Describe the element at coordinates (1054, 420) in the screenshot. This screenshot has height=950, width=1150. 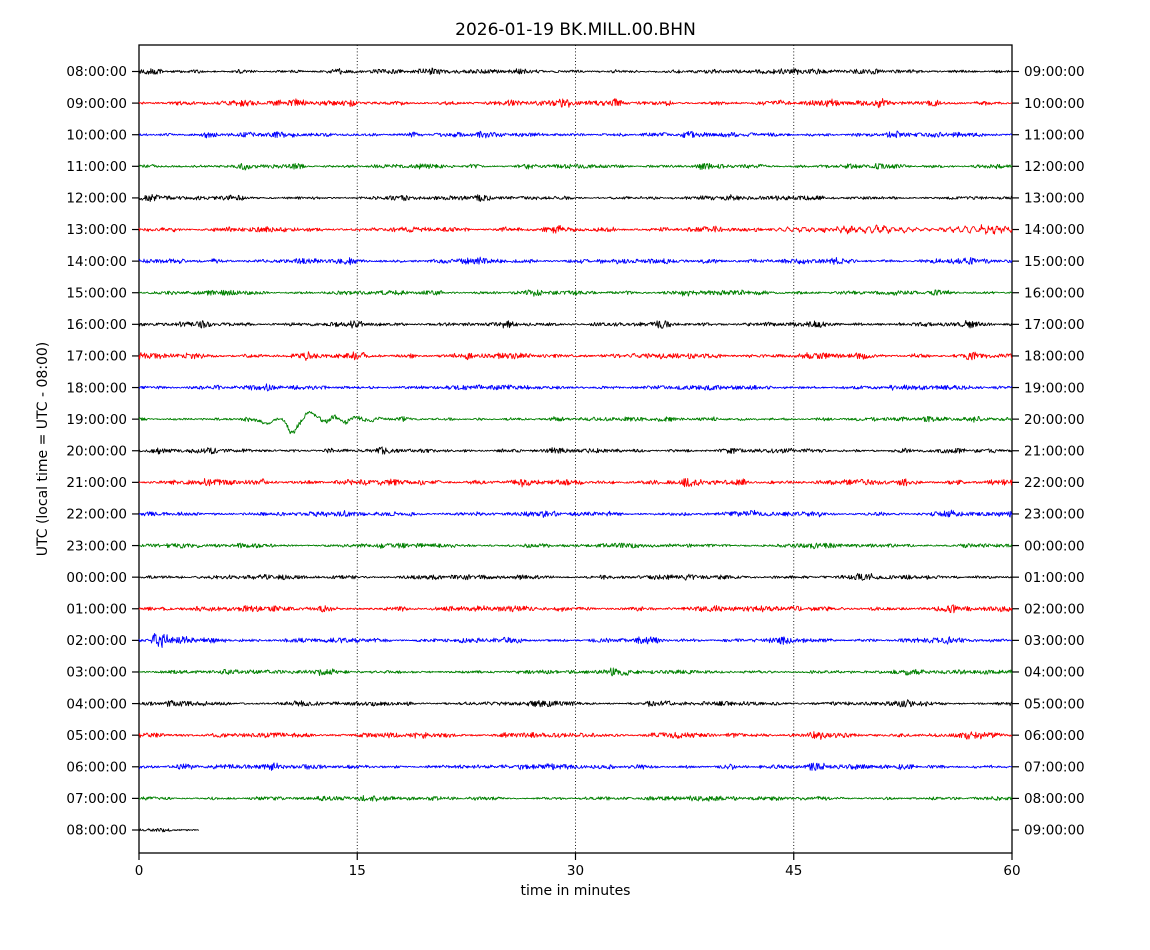
I see `local-time-label: 20:00:00` at that location.